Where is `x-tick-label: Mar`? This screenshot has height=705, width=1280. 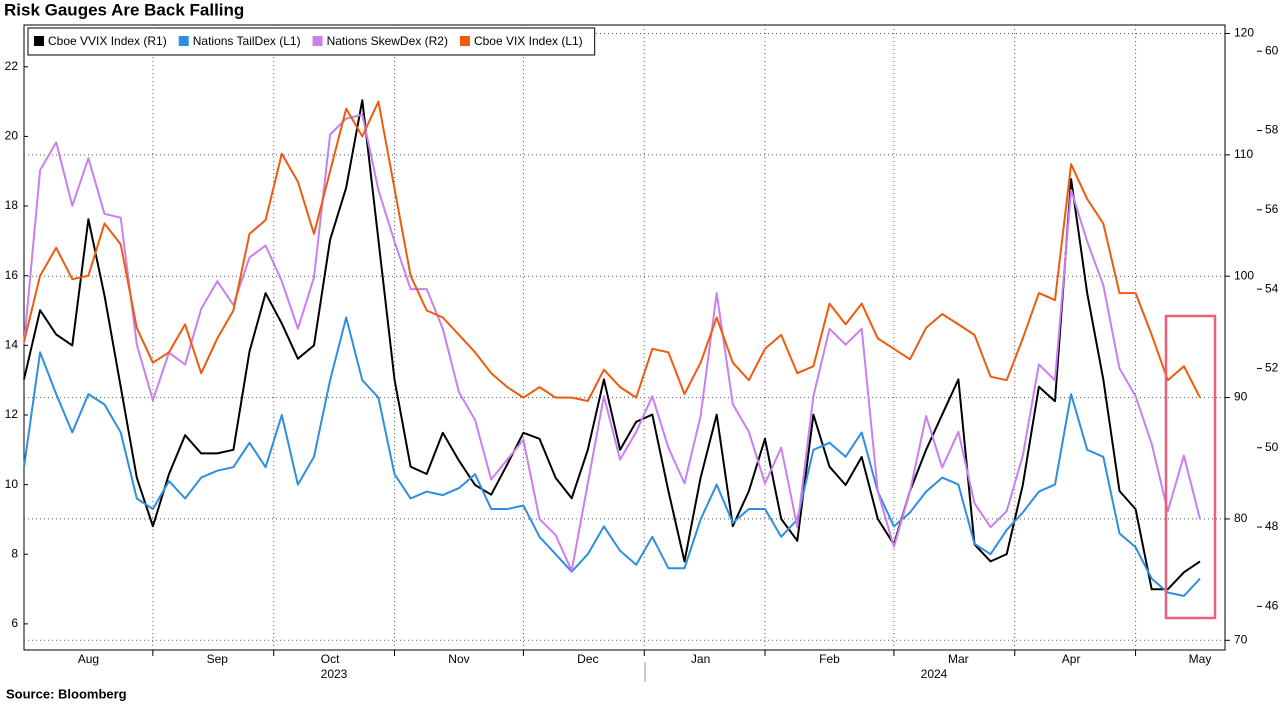 x-tick-label: Mar is located at coordinates (958, 659).